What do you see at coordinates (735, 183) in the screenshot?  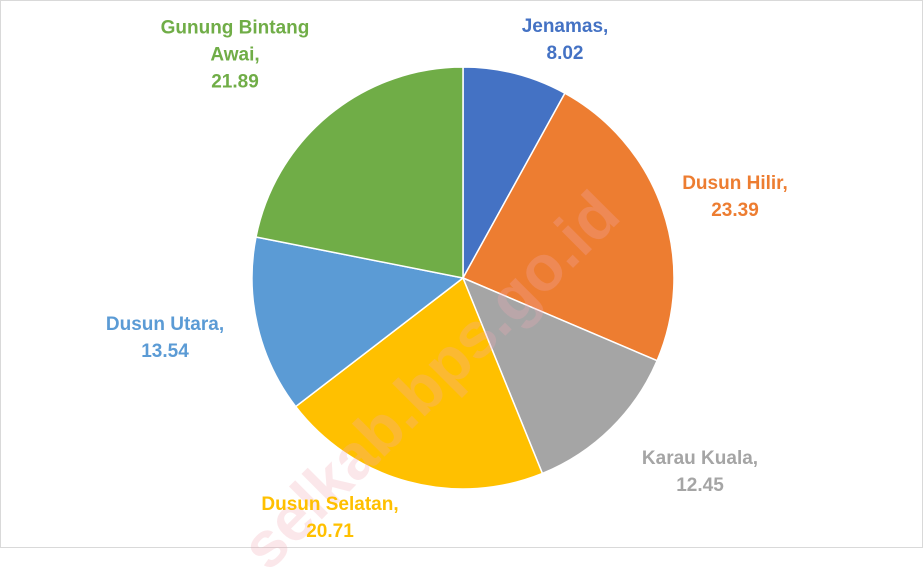 I see `label-category: Dusun Hilir,` at bounding box center [735, 183].